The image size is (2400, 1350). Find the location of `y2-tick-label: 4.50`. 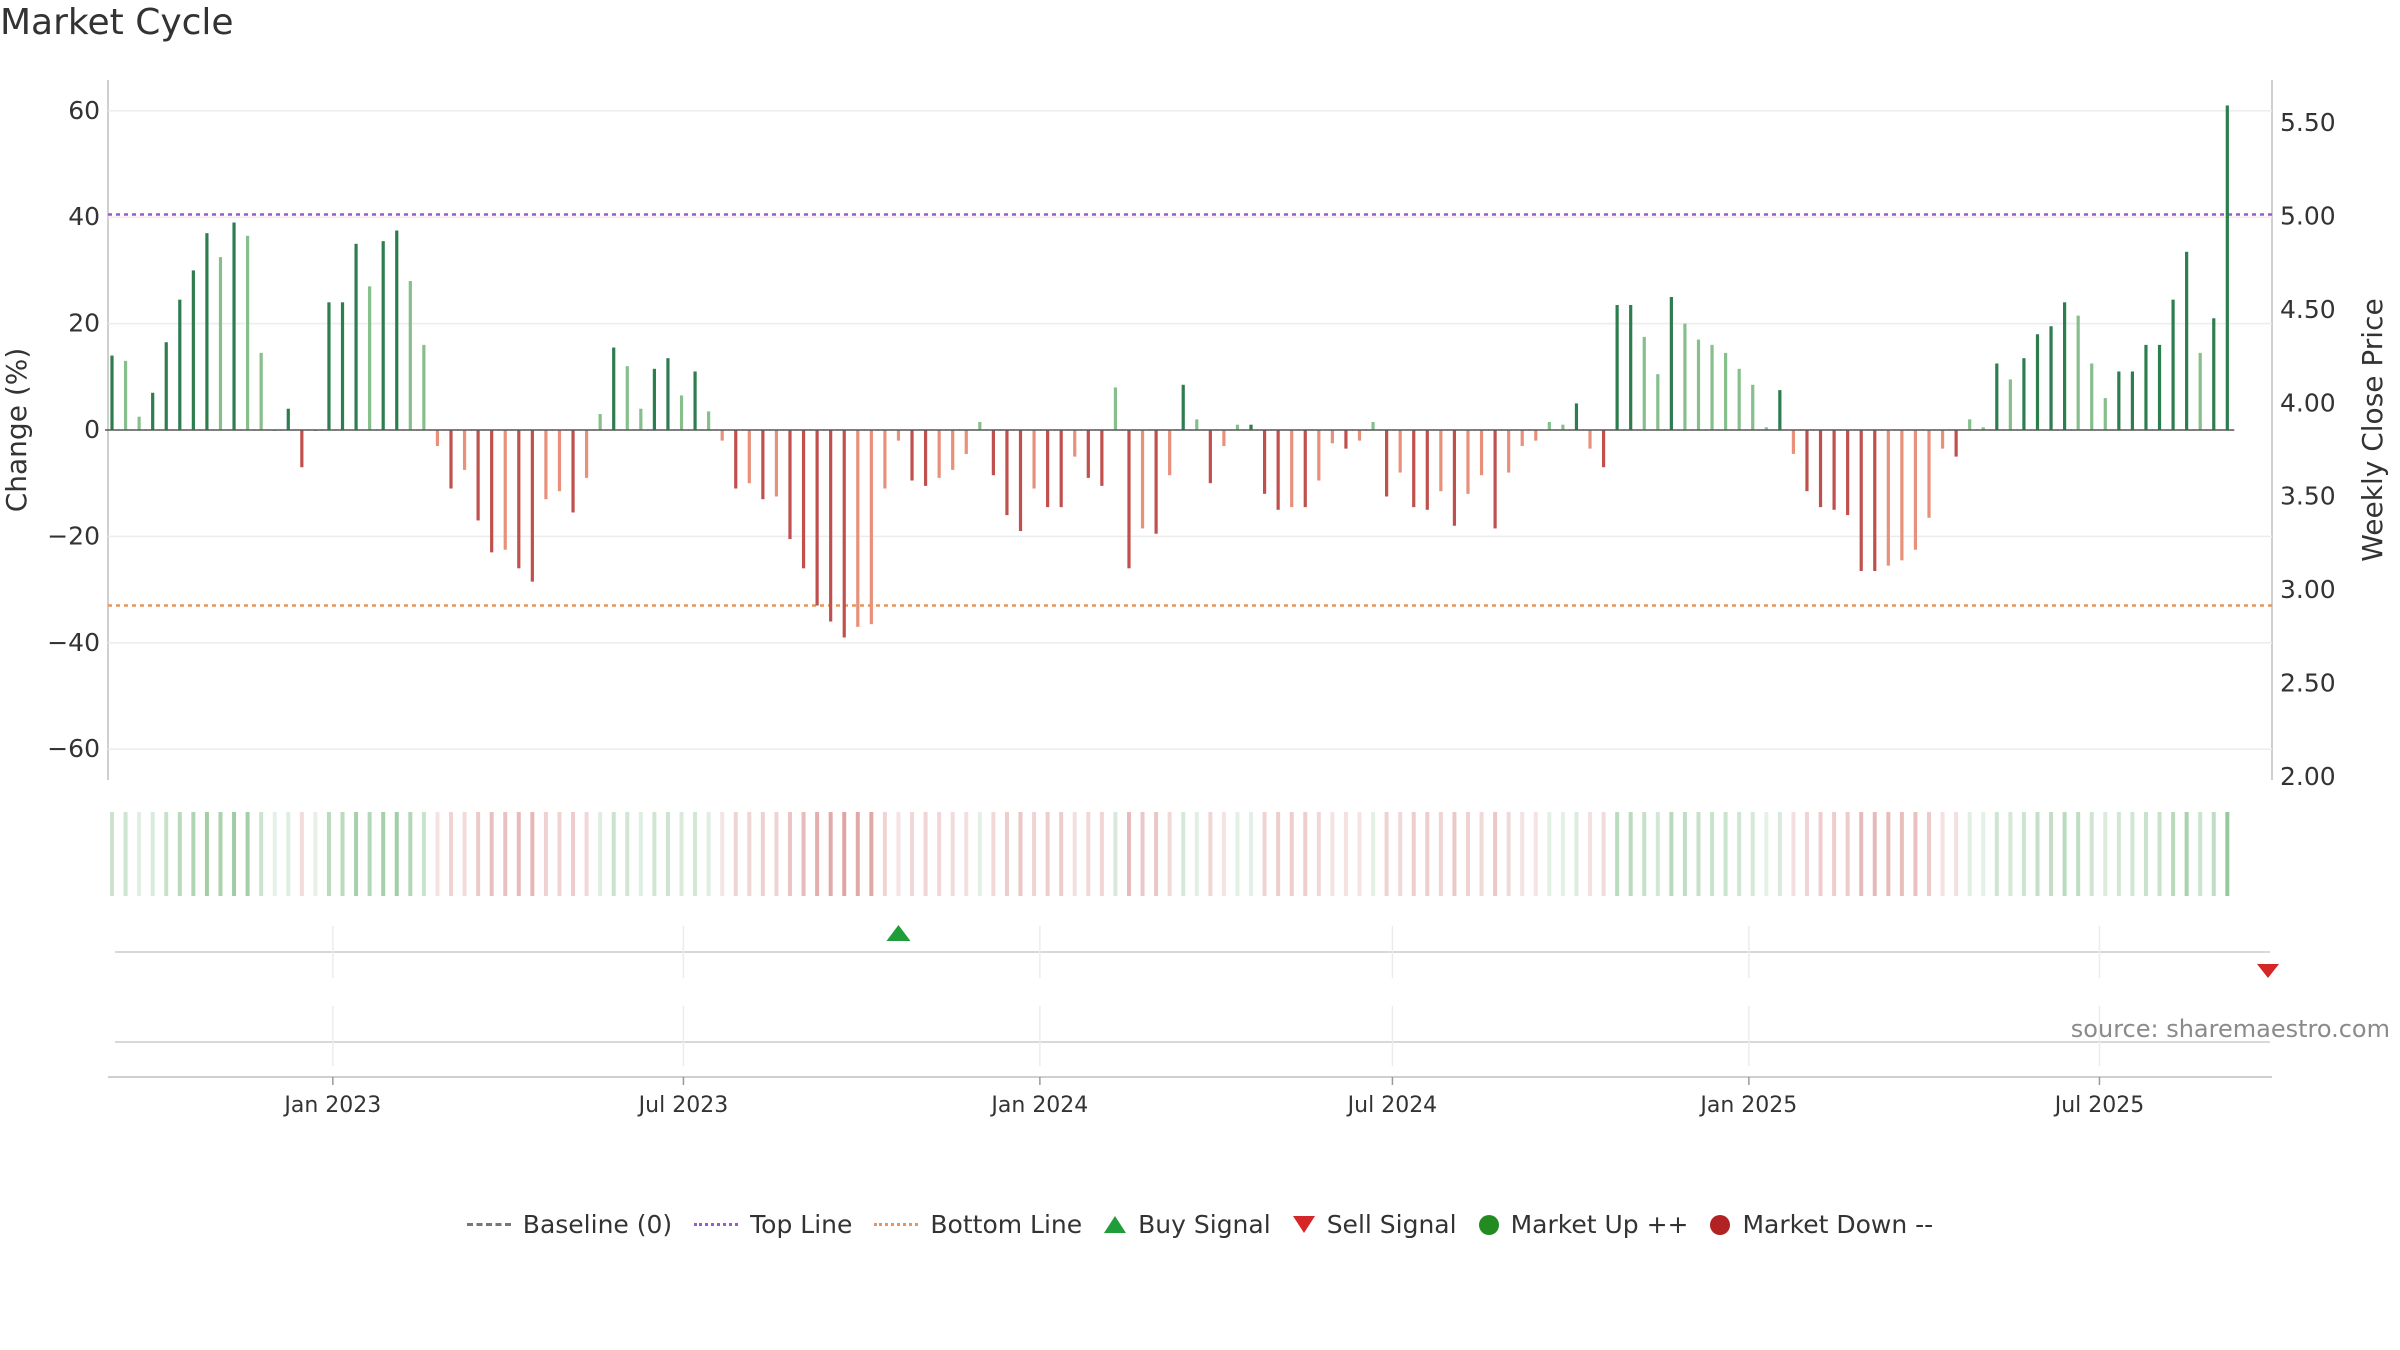

y2-tick-label: 4.50 is located at coordinates (2308, 309).